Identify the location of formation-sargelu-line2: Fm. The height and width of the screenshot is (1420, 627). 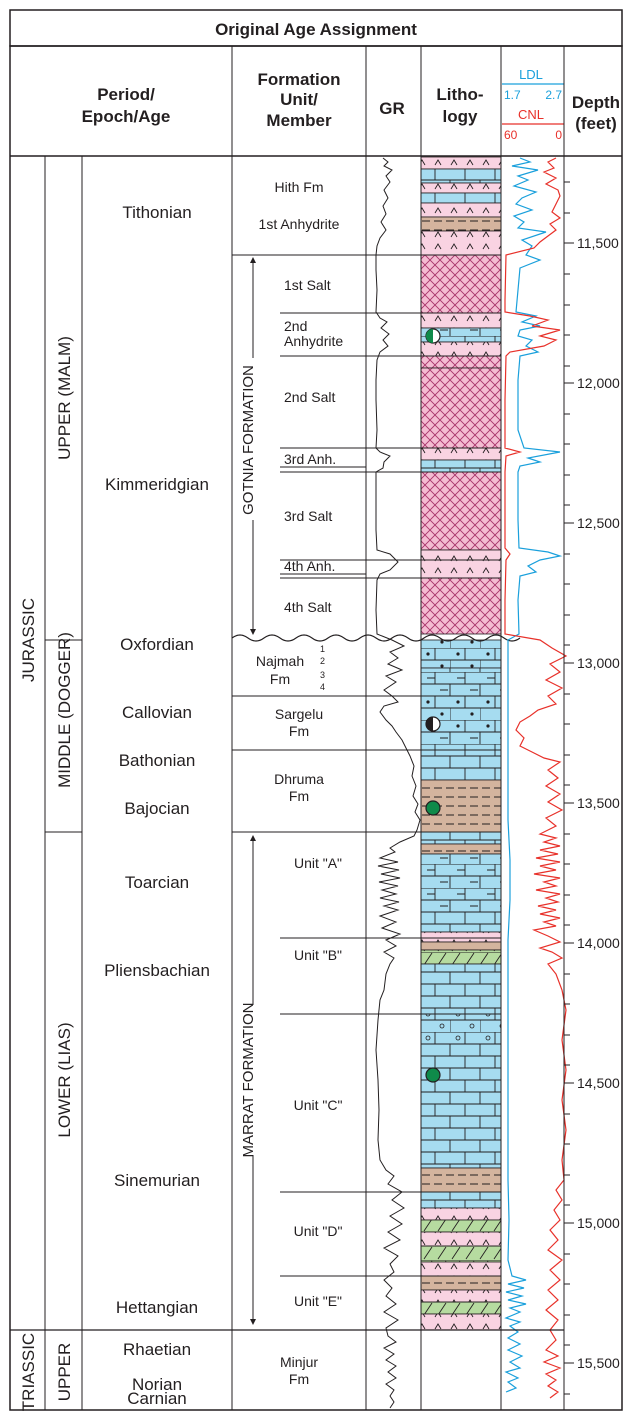
(299, 731).